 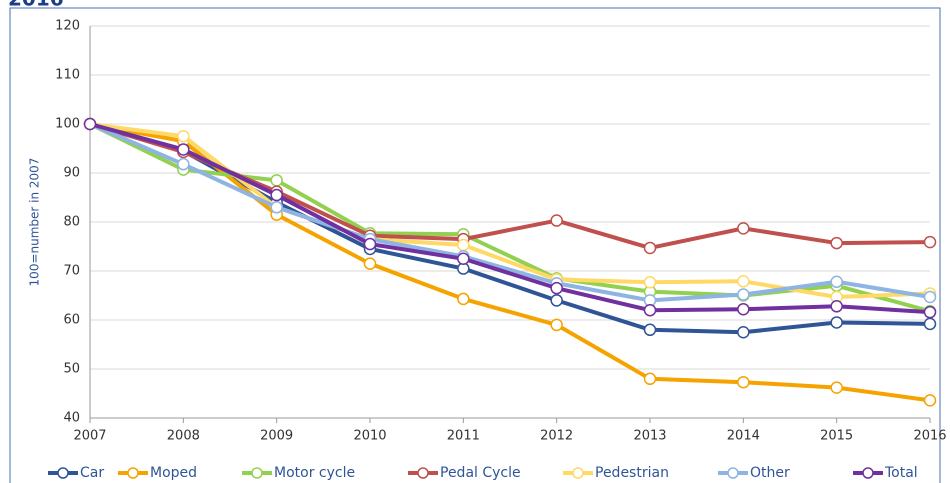 What do you see at coordinates (314, 473) in the screenshot?
I see `legend-label: Motor cycle` at bounding box center [314, 473].